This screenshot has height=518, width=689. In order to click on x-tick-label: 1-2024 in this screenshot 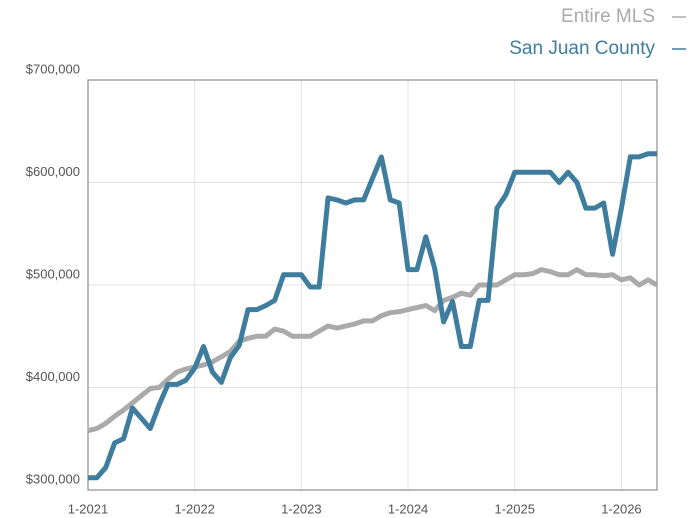, I will do `click(408, 508)`.